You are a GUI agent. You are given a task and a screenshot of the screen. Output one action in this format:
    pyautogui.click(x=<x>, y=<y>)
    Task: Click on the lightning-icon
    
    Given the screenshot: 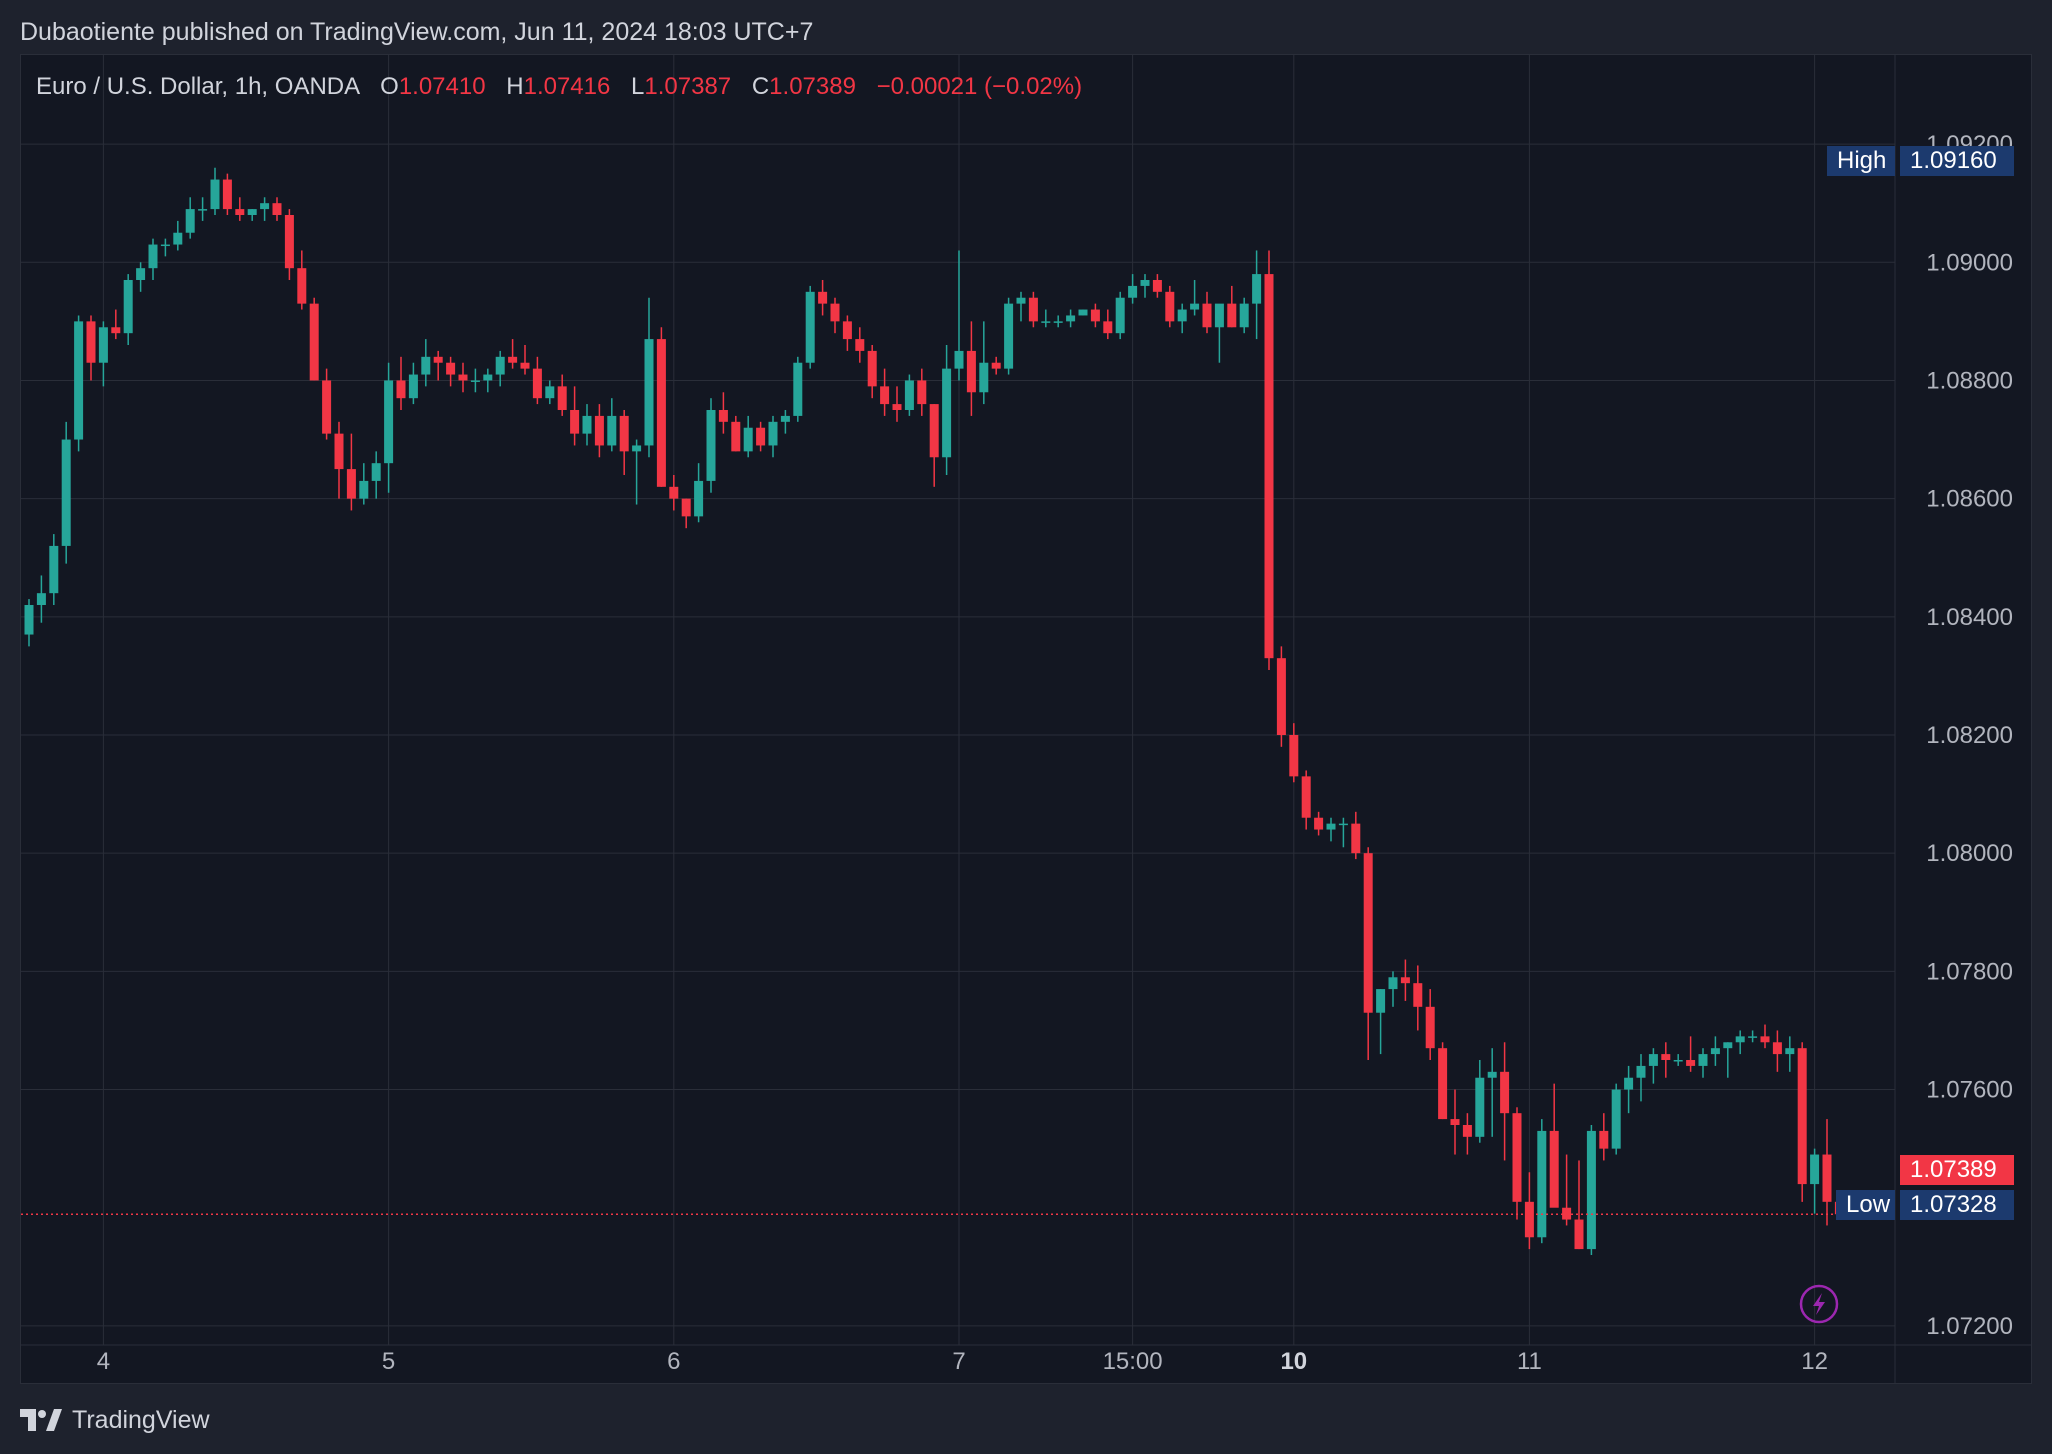 What is the action you would take?
    pyautogui.click(x=1819, y=1304)
    